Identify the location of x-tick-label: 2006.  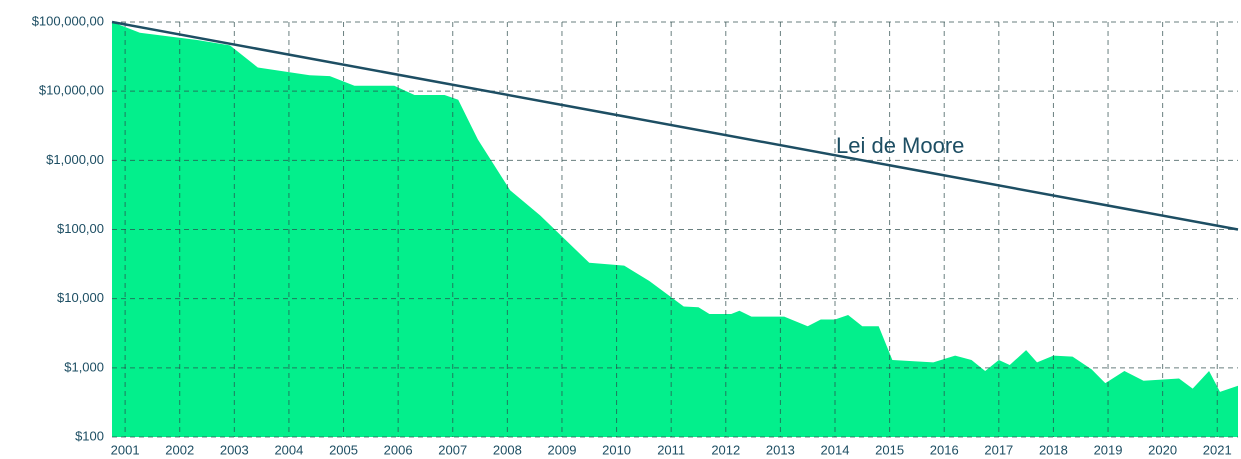
(398, 449).